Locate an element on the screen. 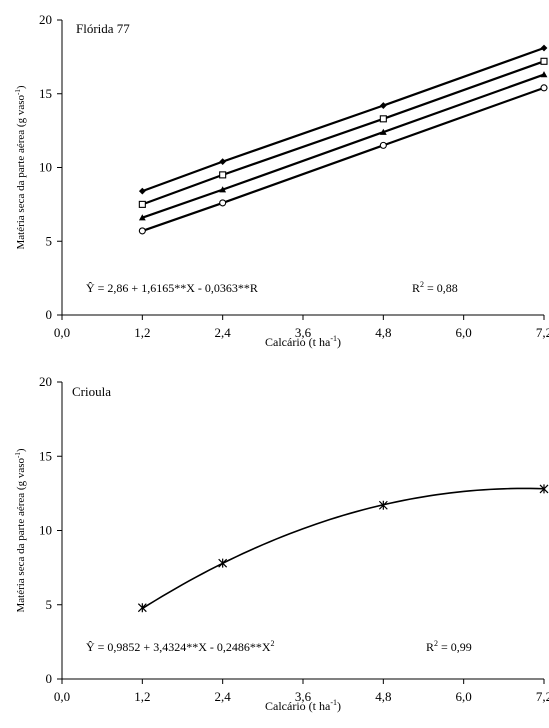 The height and width of the screenshot is (728, 549). r-squared: R2 = 0,88 is located at coordinates (435, 287).